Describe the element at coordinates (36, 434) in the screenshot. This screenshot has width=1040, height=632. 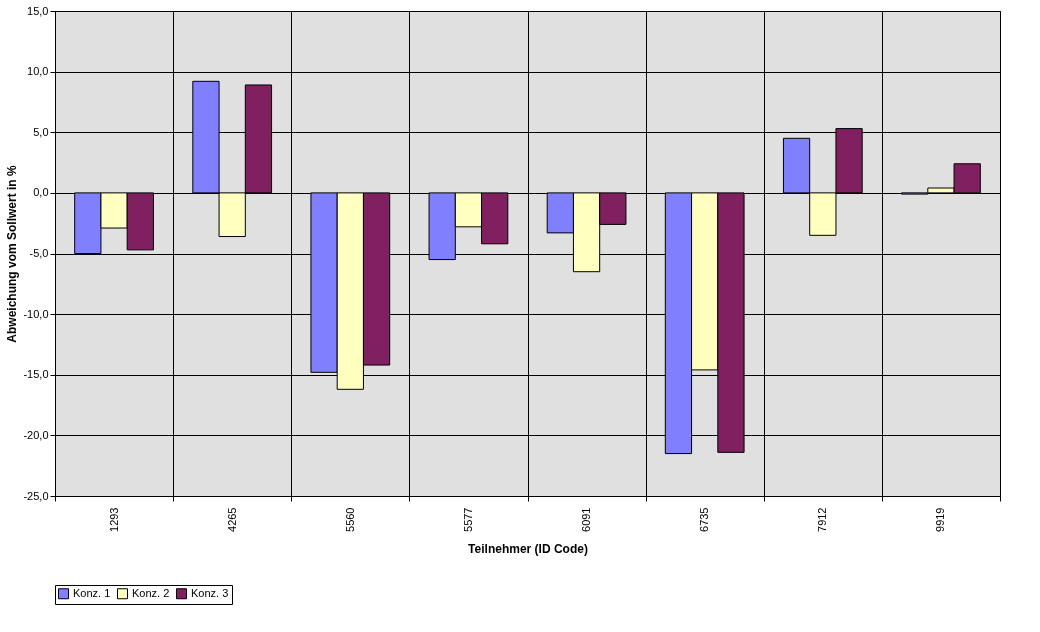
I see `y-tick-label: -20,0` at that location.